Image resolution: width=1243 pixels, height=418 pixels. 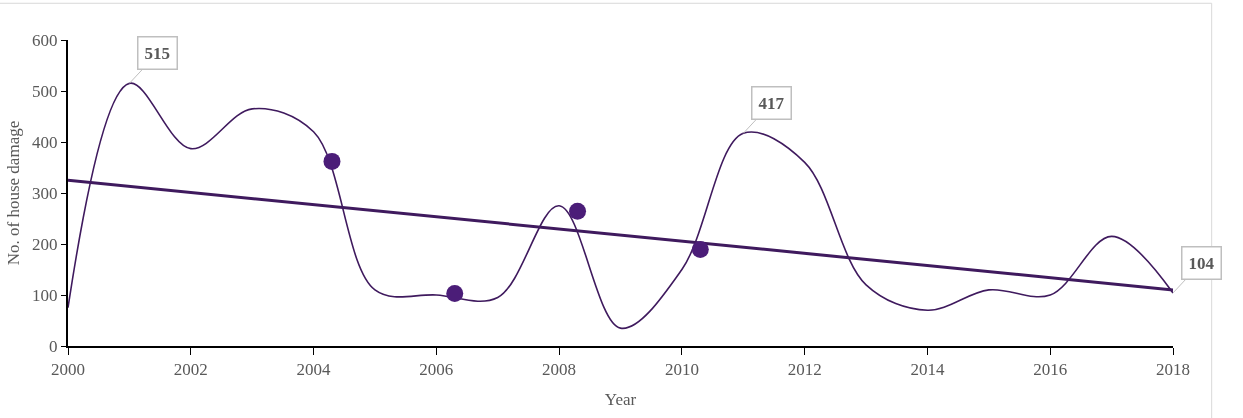 I want to click on y-tick-label: 400, so click(x=45, y=142).